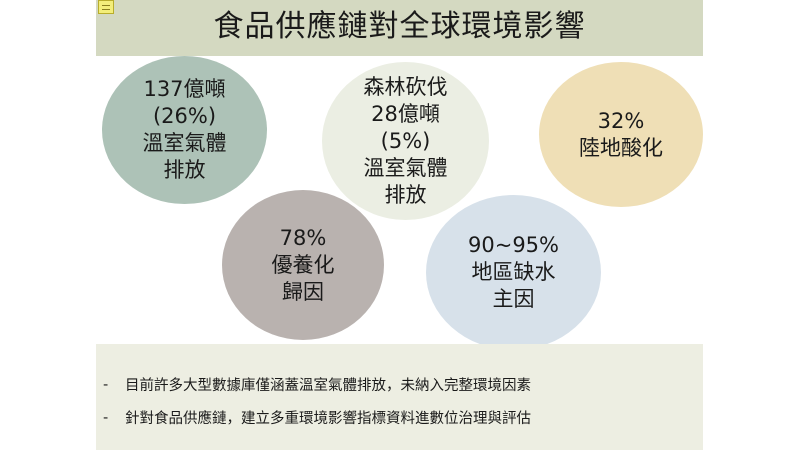 Image resolution: width=800 pixels, height=450 pixels. I want to click on circle-line: 78%, so click(303, 237).